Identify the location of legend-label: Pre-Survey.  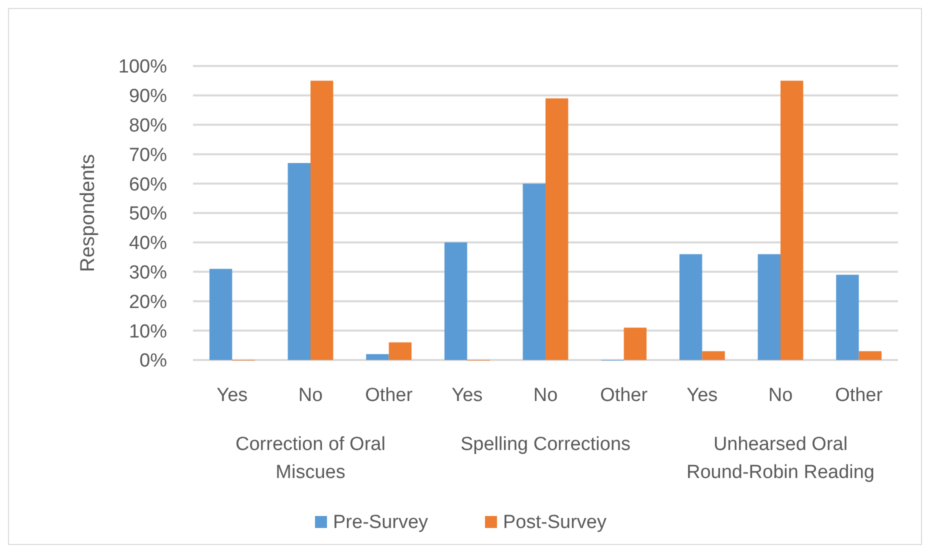
(381, 522).